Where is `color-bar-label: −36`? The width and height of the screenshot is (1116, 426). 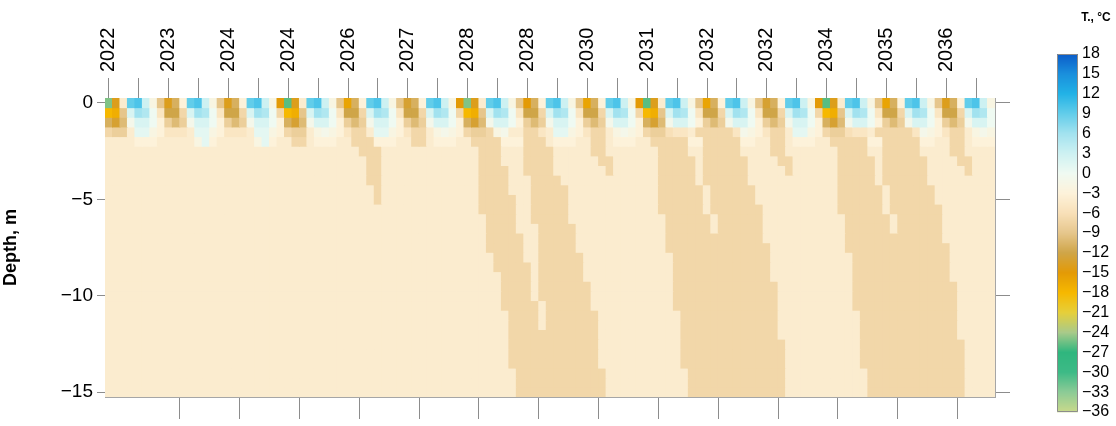 color-bar-label: −36 is located at coordinates (1096, 411).